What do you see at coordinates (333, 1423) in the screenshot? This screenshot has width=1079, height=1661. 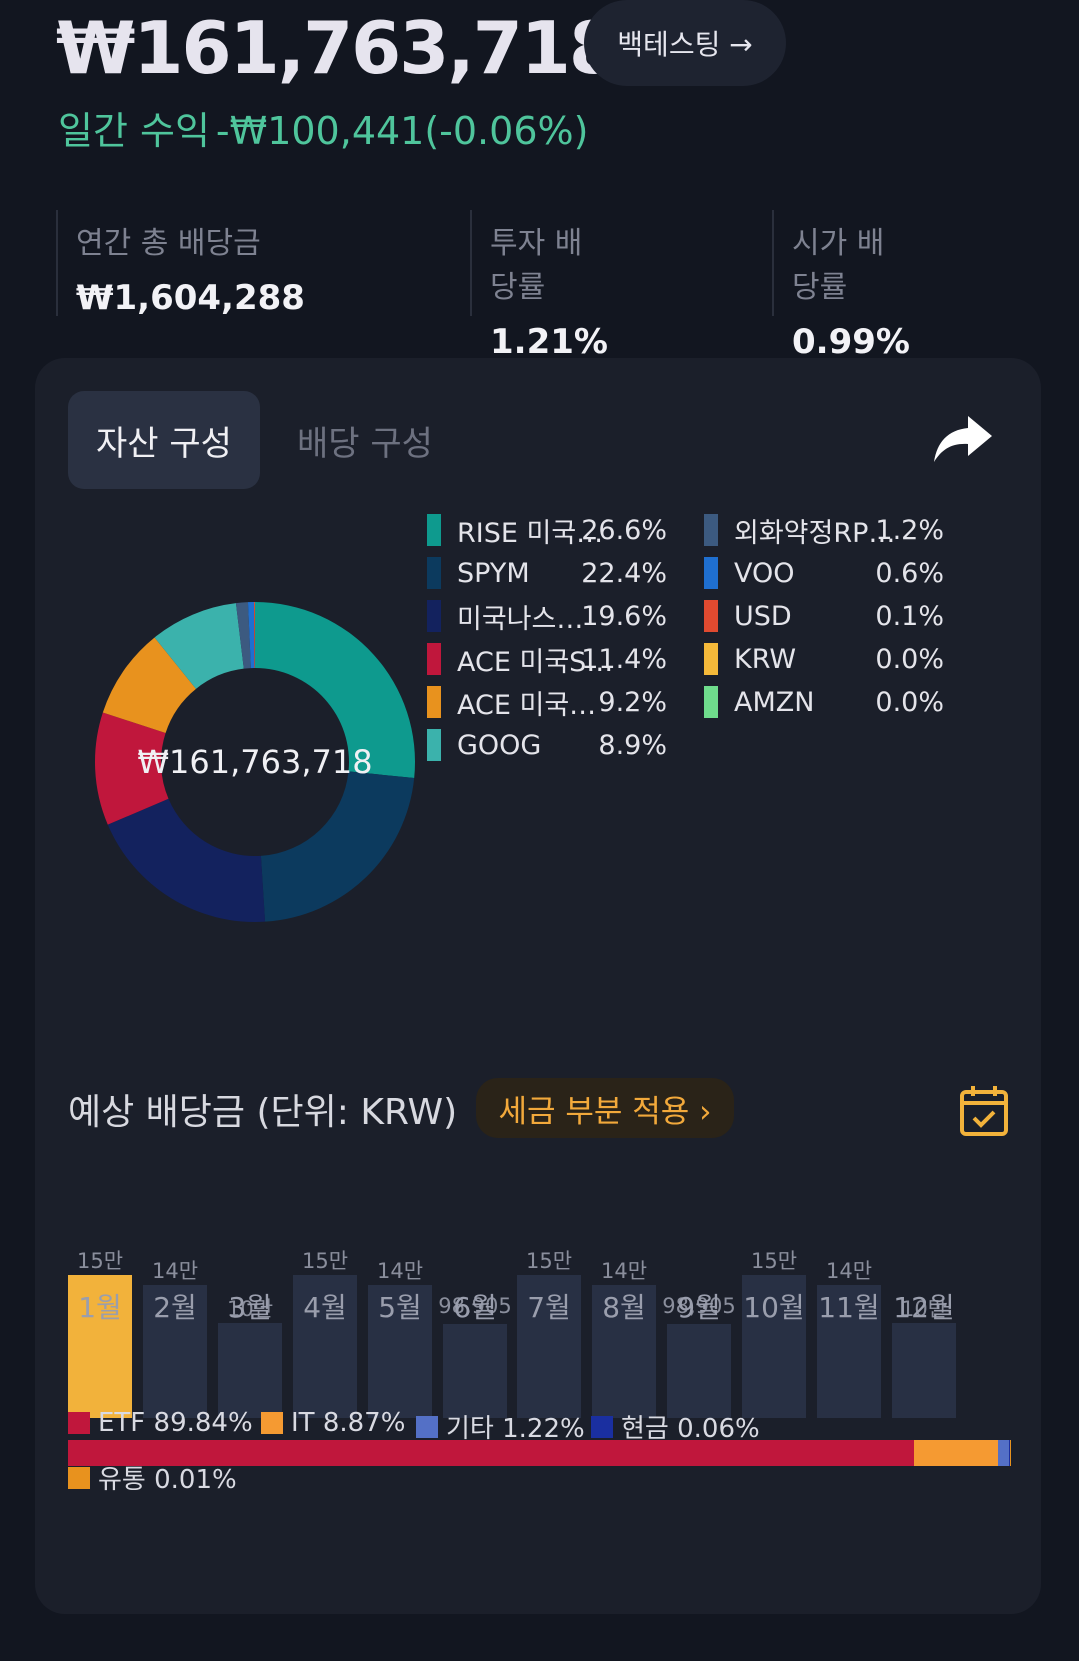 I see `sector-legend-item: IT 8.87%` at bounding box center [333, 1423].